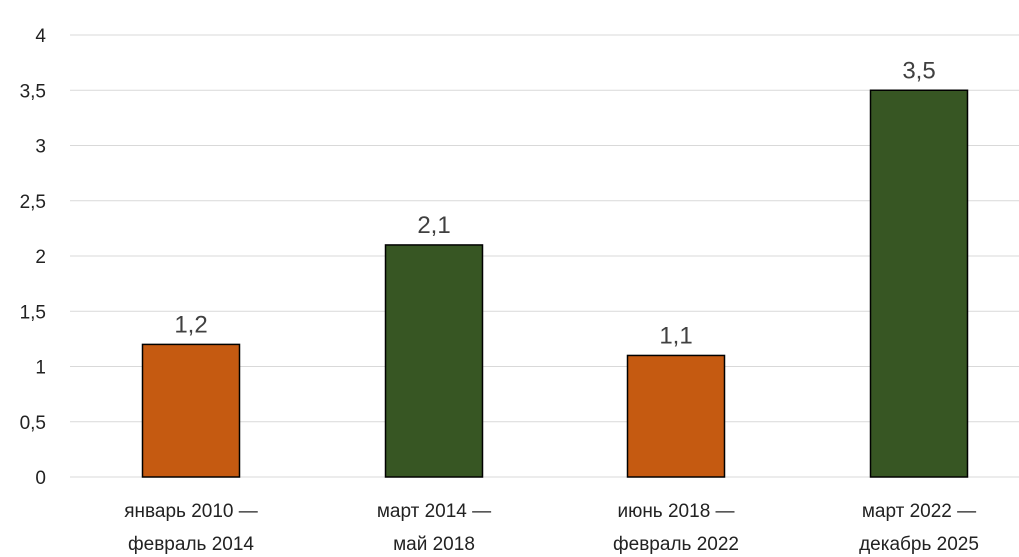 The height and width of the screenshot is (557, 1019). I want to click on x-category-label: февраль 2022, so click(676, 544).